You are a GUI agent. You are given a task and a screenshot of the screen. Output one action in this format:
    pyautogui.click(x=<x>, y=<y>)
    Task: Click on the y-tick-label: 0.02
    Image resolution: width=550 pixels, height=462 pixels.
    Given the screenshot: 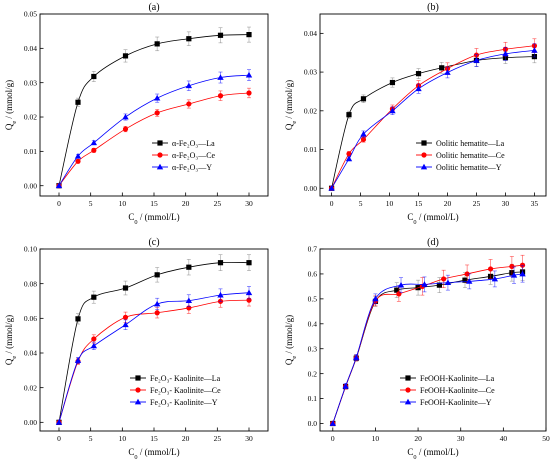 What is the action you would take?
    pyautogui.click(x=310, y=110)
    